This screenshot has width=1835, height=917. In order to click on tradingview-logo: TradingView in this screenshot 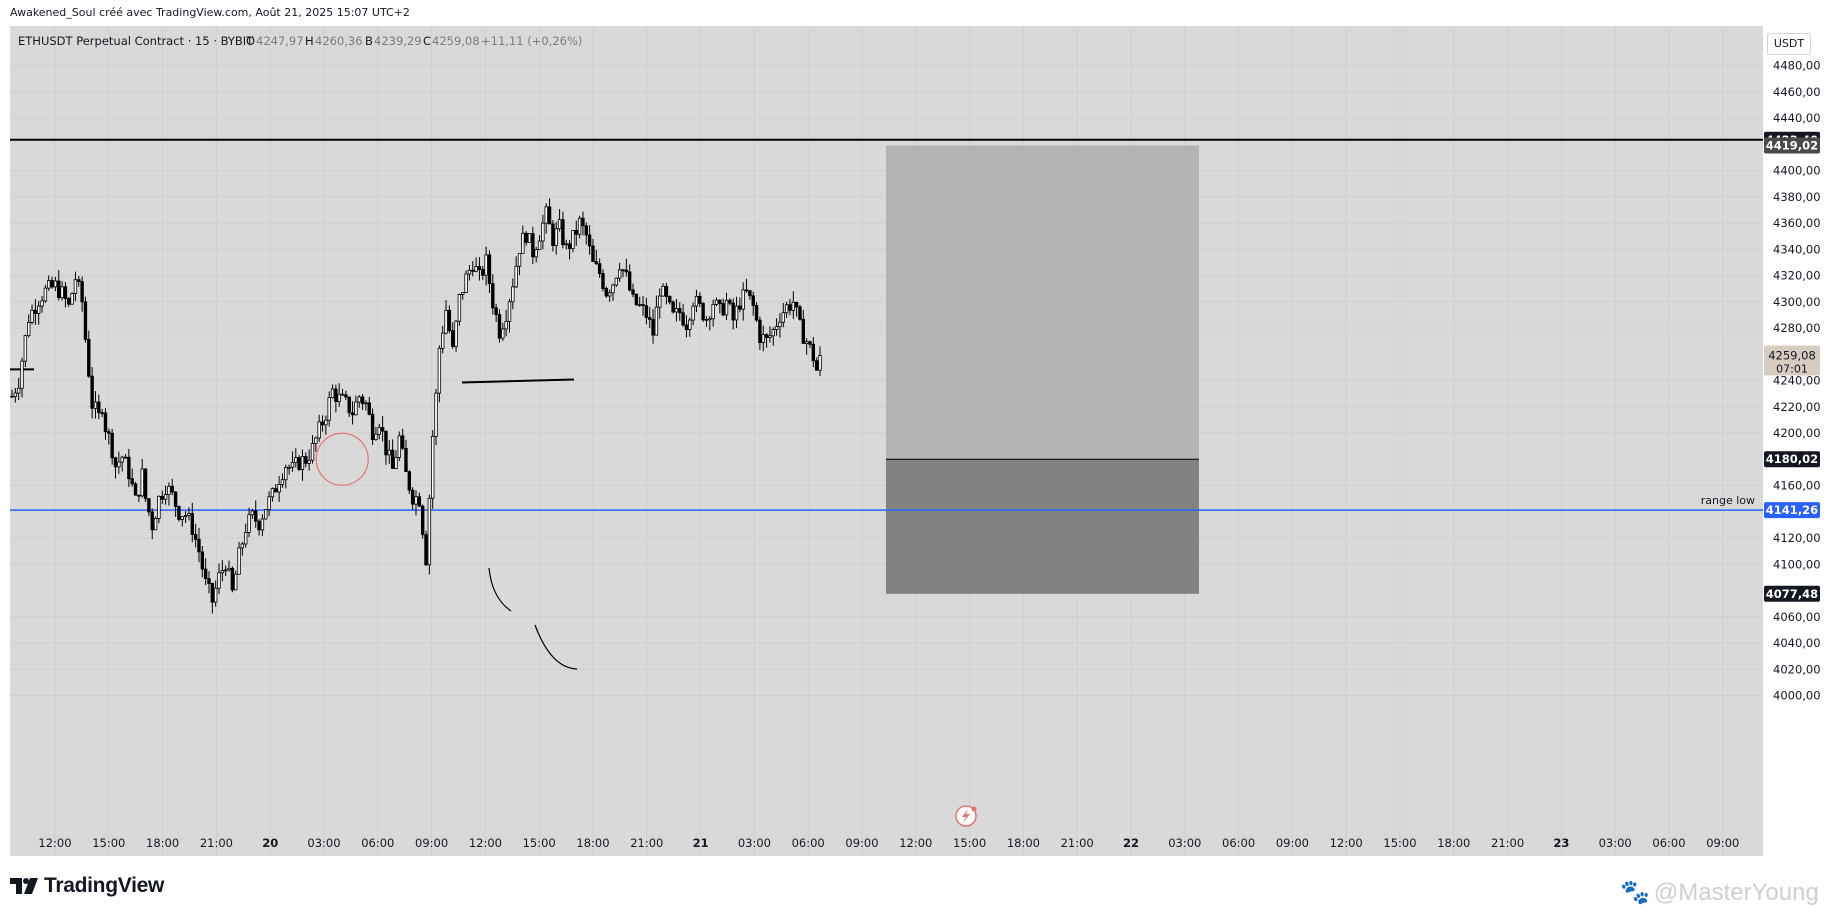, I will do `click(87, 886)`.